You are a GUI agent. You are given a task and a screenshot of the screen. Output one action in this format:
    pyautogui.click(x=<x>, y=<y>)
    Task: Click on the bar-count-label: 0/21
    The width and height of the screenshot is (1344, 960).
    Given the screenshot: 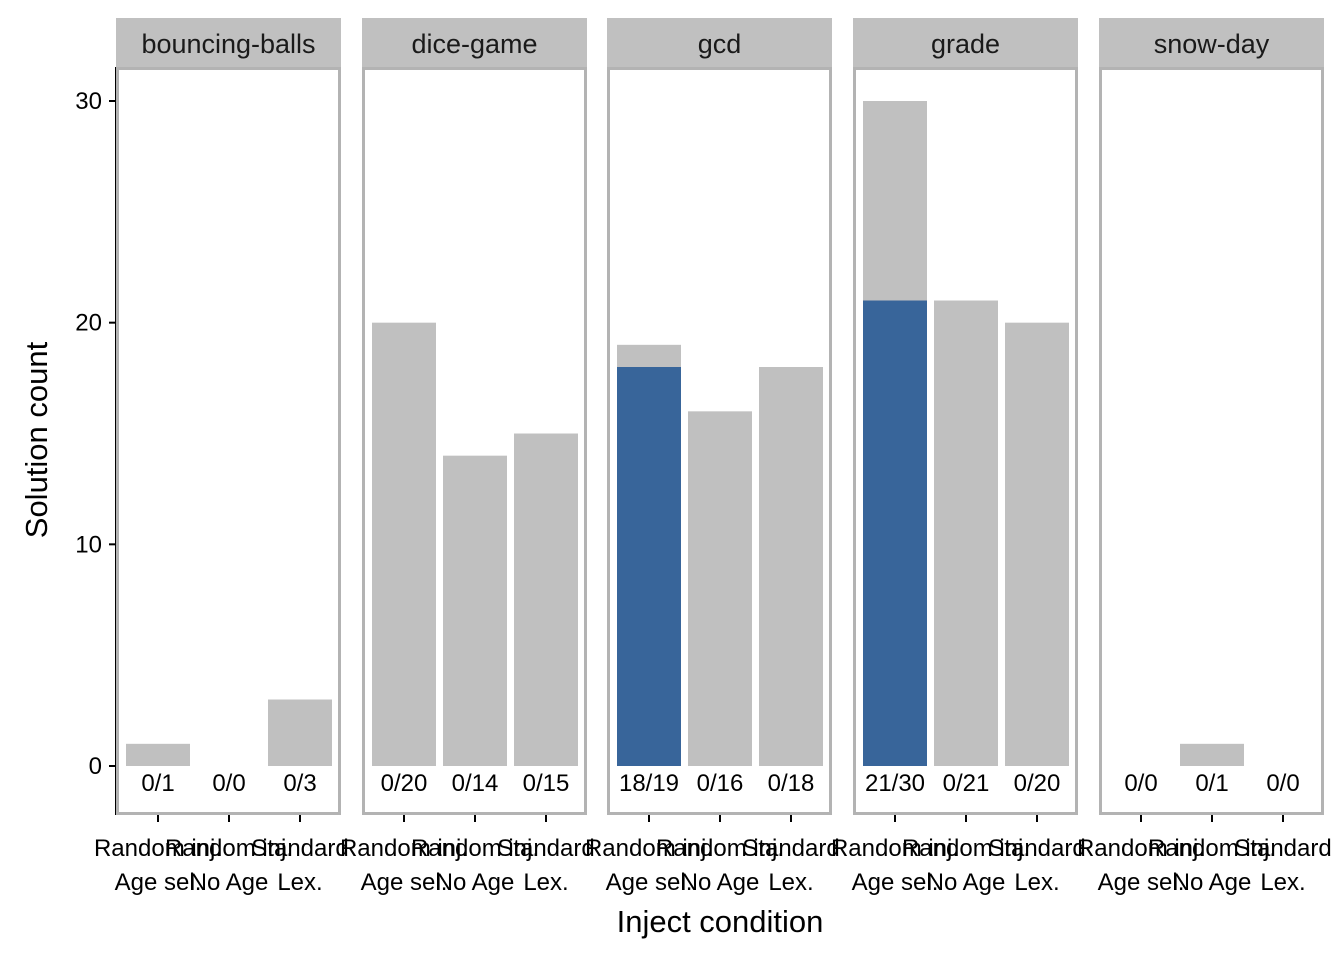 What is the action you would take?
    pyautogui.click(x=966, y=783)
    